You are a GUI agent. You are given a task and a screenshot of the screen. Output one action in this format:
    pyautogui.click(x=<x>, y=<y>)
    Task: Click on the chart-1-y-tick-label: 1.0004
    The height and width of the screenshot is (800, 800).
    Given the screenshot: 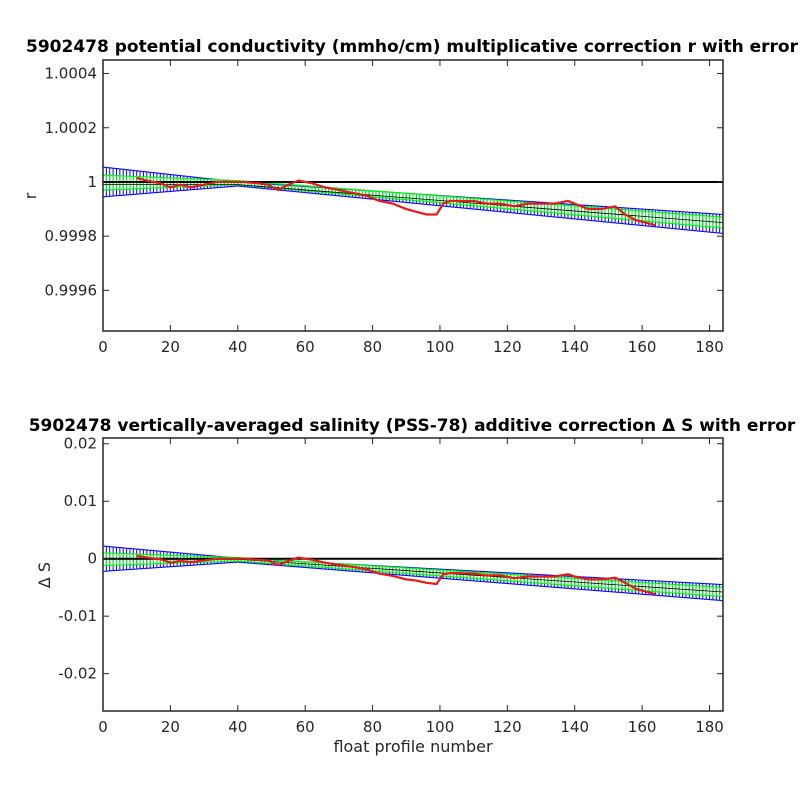 What is the action you would take?
    pyautogui.click(x=71, y=74)
    